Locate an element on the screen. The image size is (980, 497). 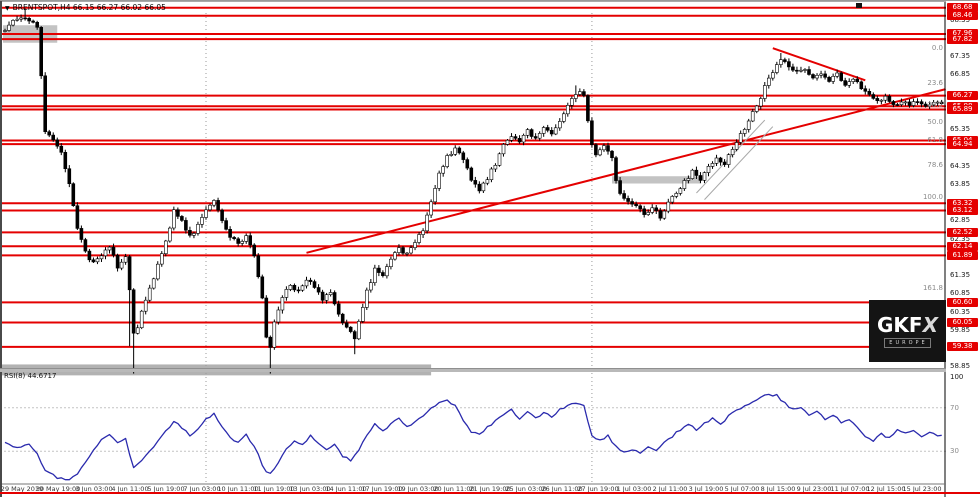
hline-price-tag: 67.96 is located at coordinates (962, 34).